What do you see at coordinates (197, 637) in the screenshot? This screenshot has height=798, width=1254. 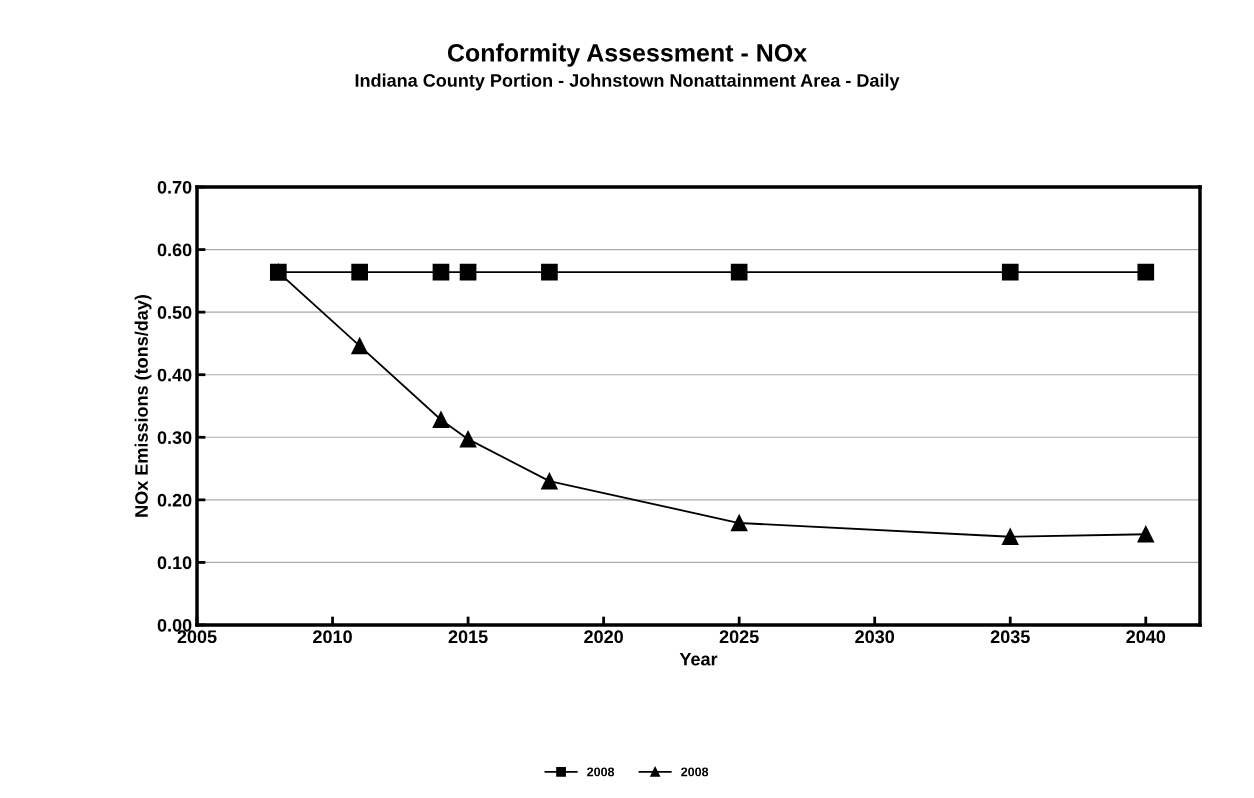 I see `x-tick-label: 2005` at bounding box center [197, 637].